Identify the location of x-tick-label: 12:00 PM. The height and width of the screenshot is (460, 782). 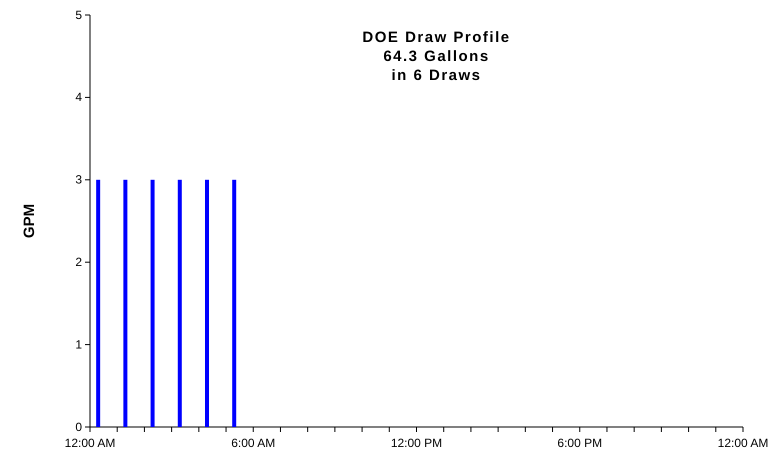
(416, 443).